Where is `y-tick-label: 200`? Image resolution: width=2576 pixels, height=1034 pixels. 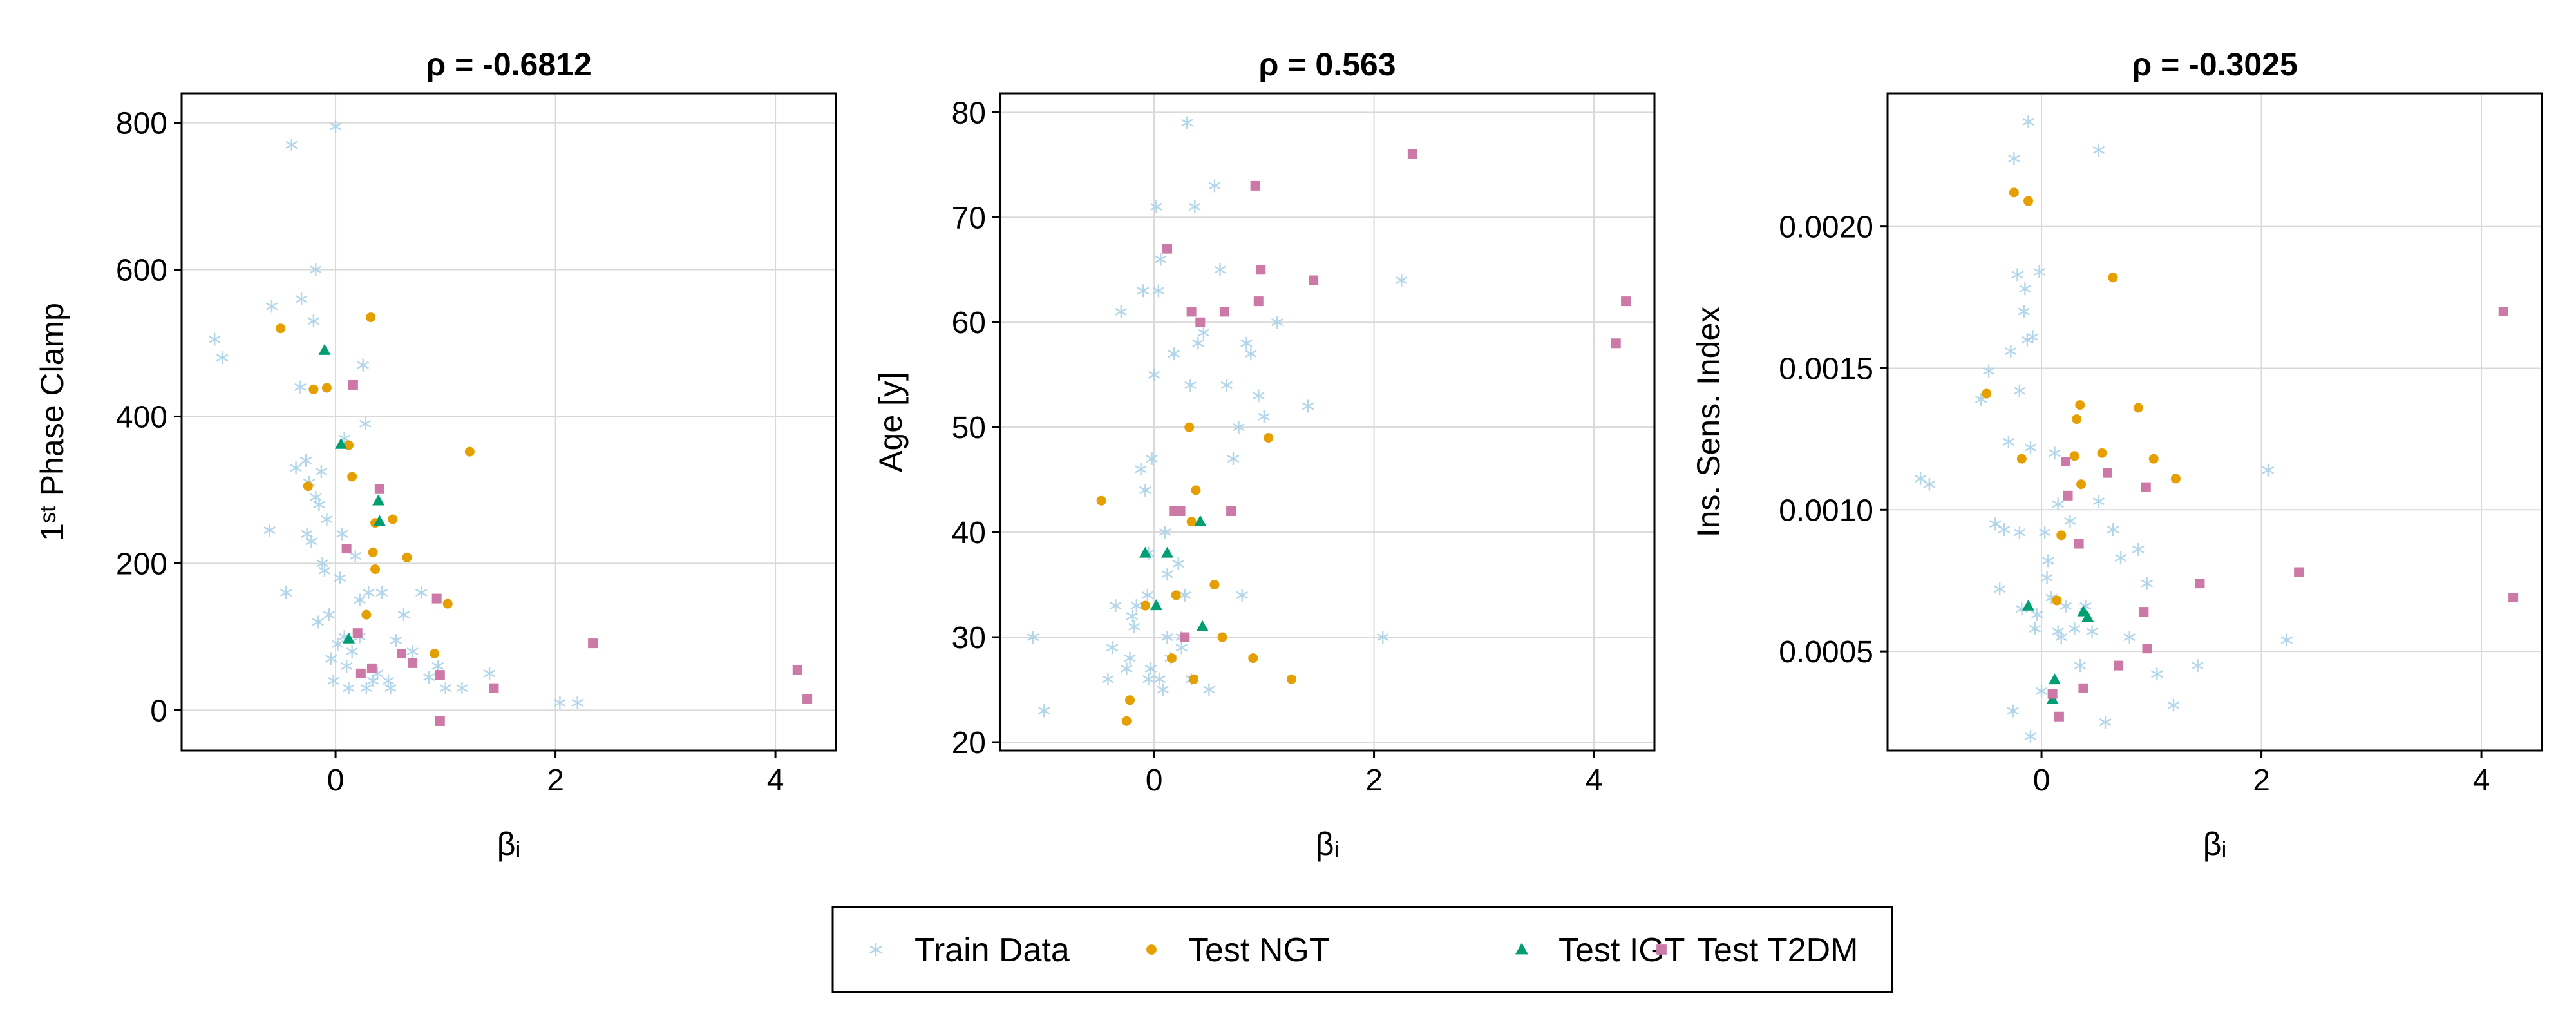 y-tick-label: 200 is located at coordinates (141, 564).